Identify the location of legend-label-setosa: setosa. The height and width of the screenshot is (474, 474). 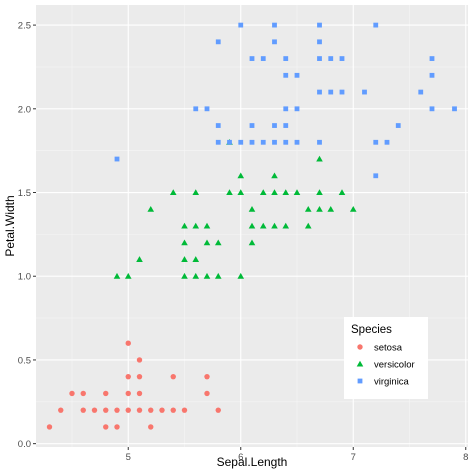
(388, 348).